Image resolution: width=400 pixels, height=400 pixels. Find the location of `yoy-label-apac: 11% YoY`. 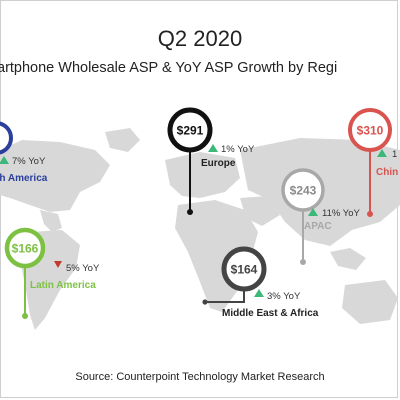

yoy-label-apac: 11% YoY is located at coordinates (341, 213).